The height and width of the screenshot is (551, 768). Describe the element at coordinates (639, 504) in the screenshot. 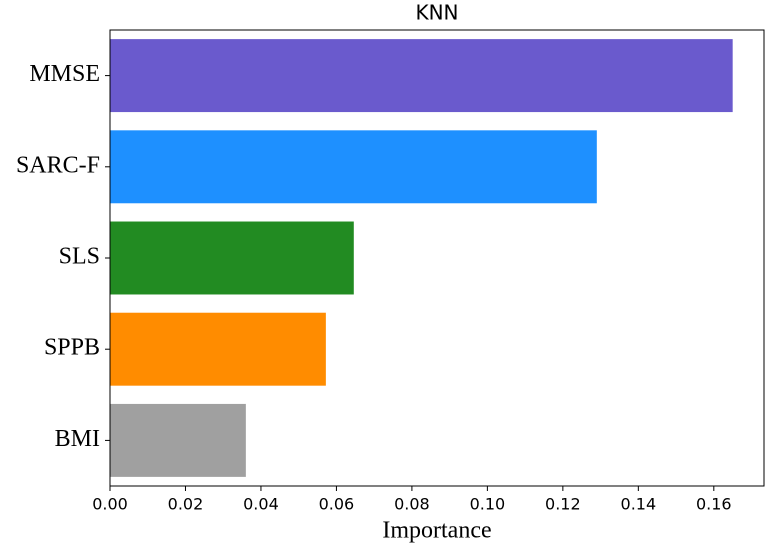

I see `x-tick-label: 0.14` at that location.